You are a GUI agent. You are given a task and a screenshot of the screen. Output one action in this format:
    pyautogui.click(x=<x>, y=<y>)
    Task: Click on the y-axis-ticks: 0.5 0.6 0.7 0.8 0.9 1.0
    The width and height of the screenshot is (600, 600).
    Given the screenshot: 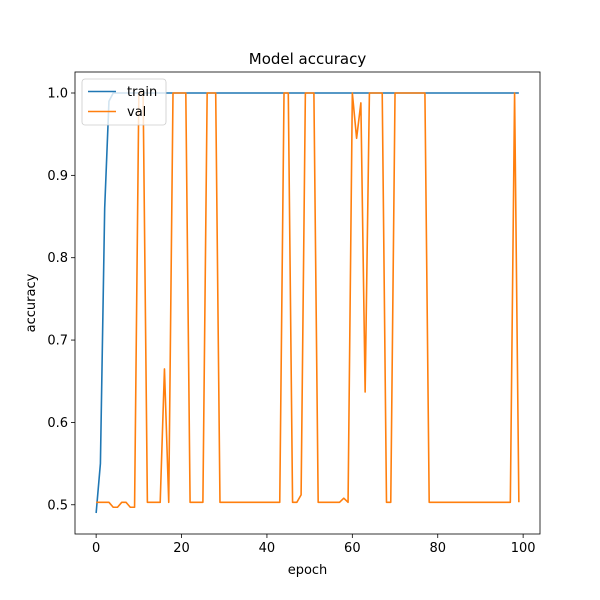 What is the action you would take?
    pyautogui.click(x=61, y=300)
    